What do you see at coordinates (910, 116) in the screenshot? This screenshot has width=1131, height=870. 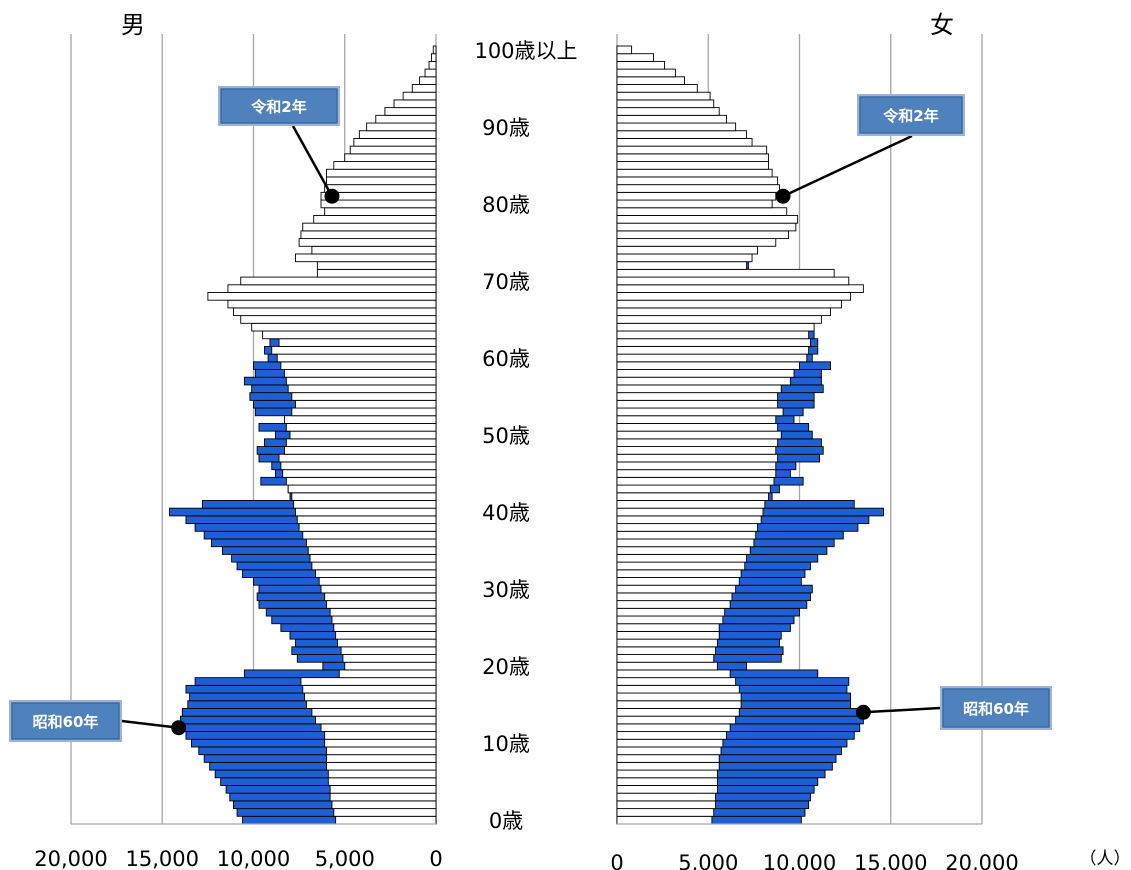 I see `callout-label: 令和2年` at bounding box center [910, 116].